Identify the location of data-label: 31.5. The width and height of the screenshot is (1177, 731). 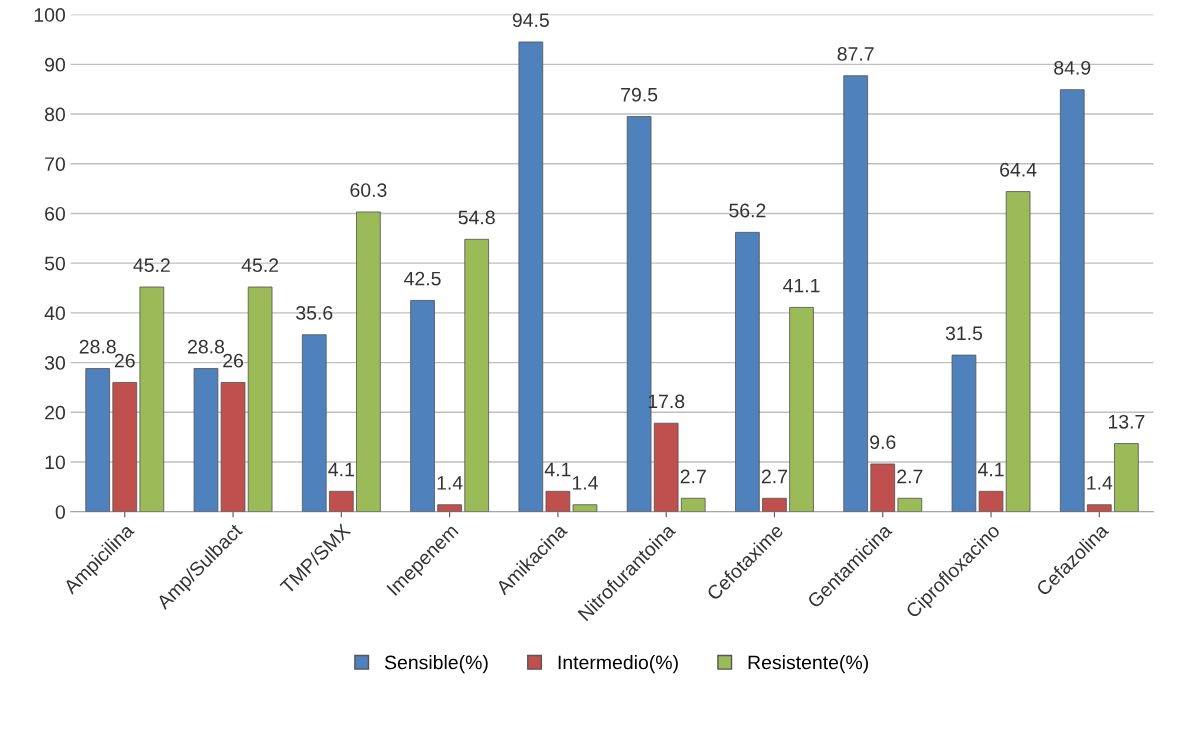
(964, 333).